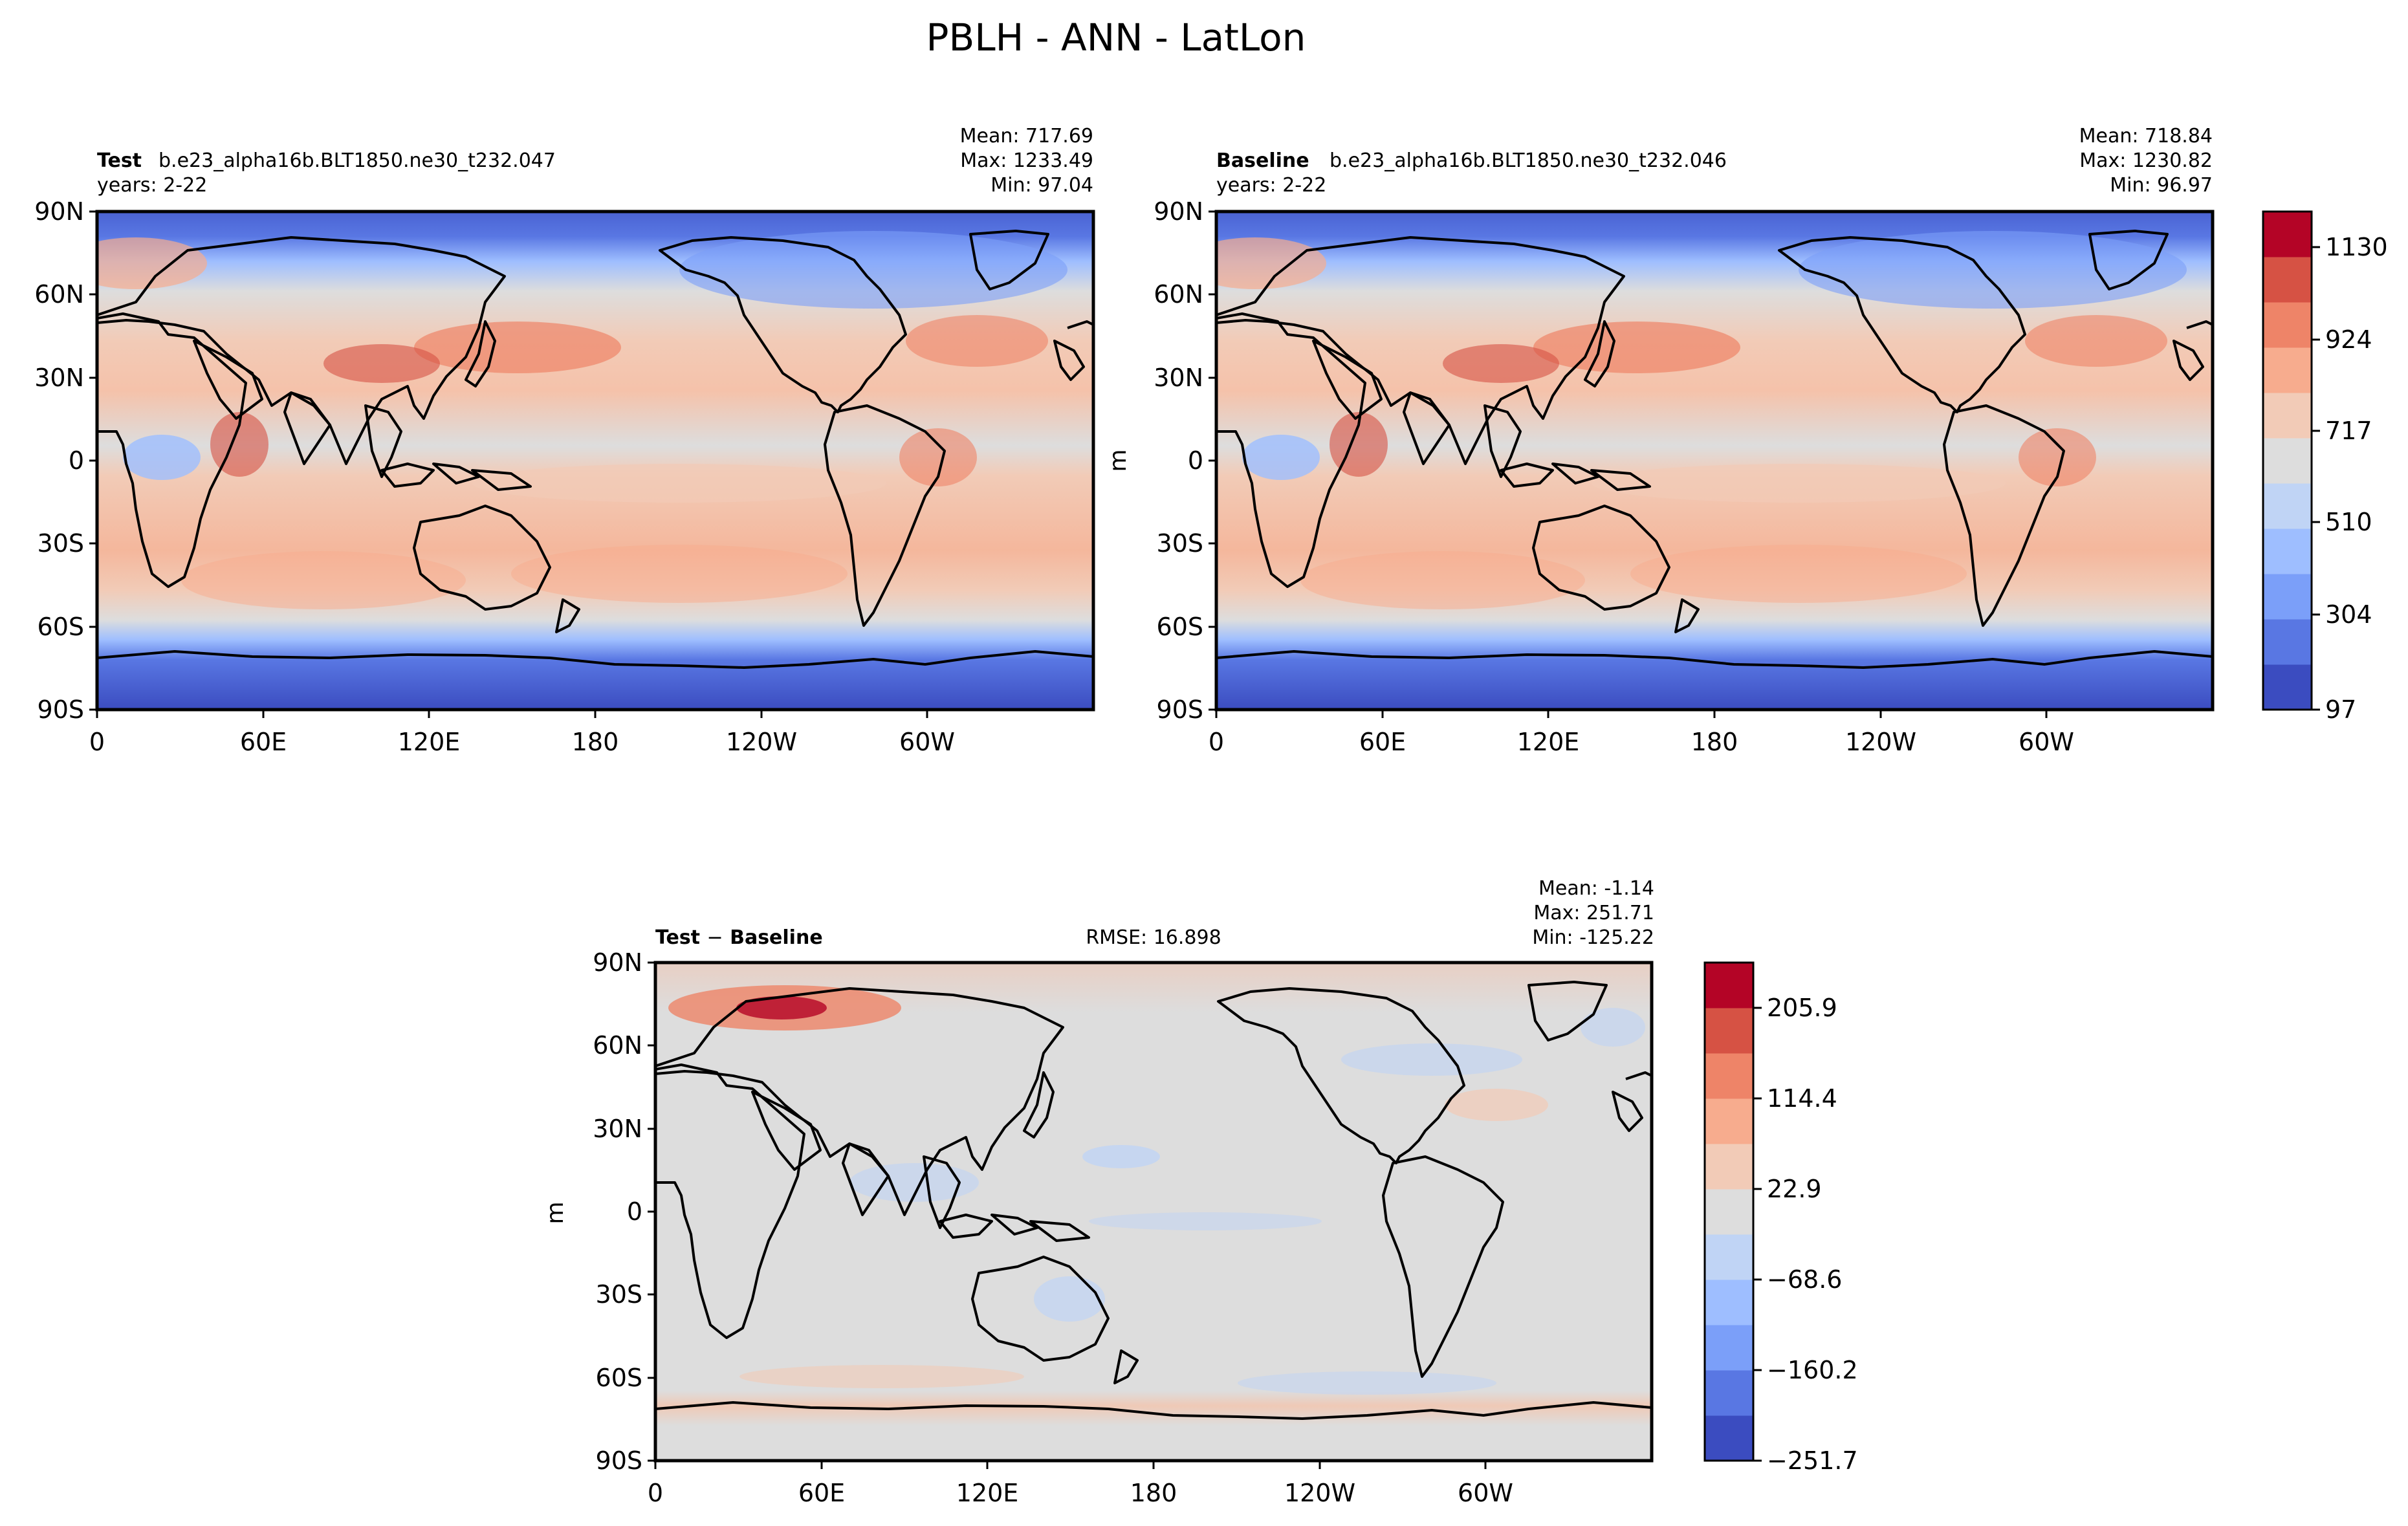 This screenshot has height=1526, width=2408. Describe the element at coordinates (624, 1211) in the screenshot. I see `diff-y-axis: 90N 60N 30N 0 30S 60S 90S` at that location.